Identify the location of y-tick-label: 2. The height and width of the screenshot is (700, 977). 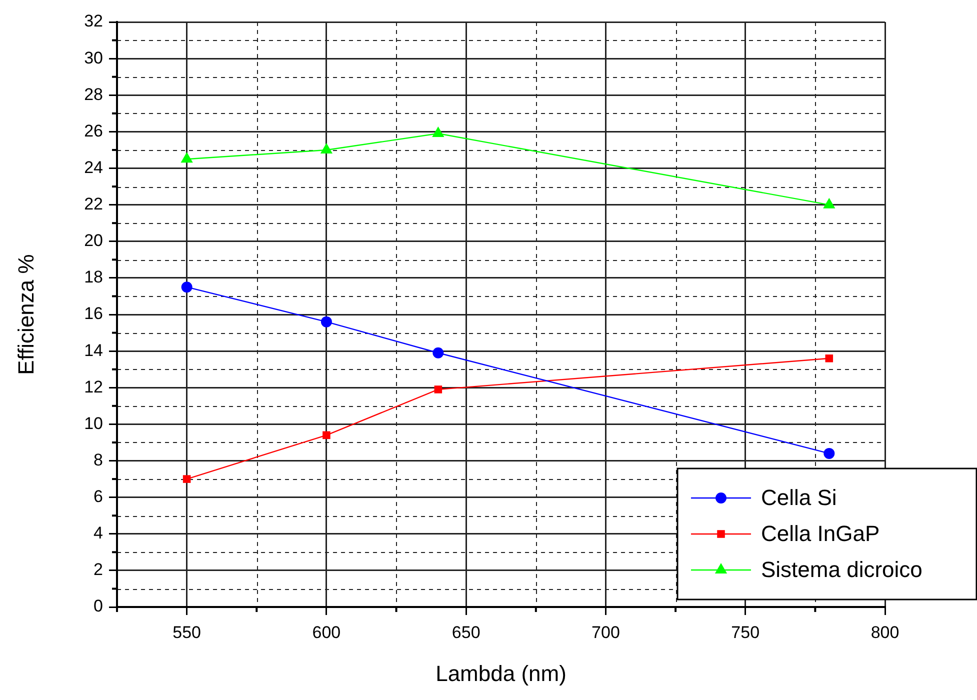
(98, 570).